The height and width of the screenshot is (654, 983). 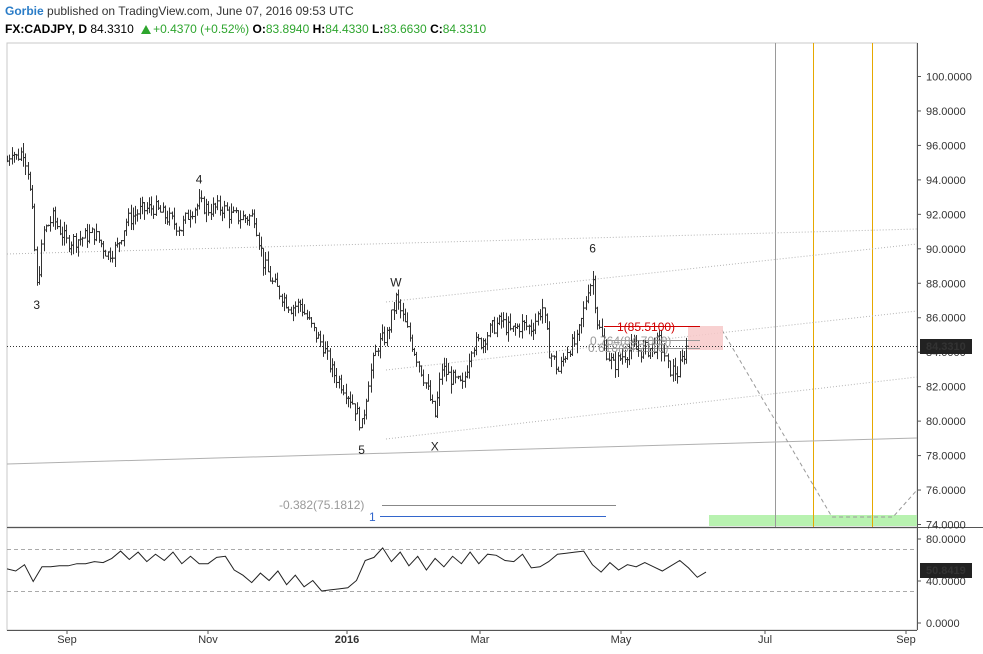 I want to click on fib-label: 1, so click(x=372, y=517).